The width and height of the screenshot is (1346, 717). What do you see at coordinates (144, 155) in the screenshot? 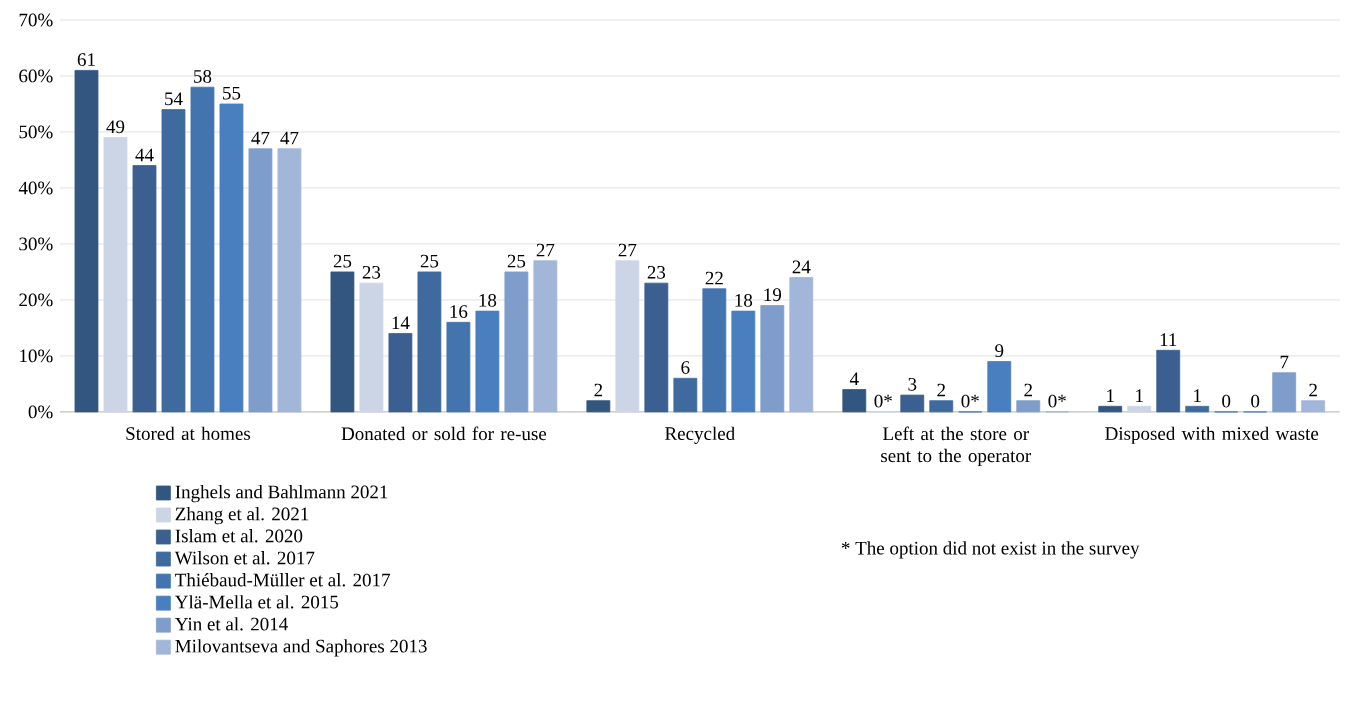
I see `data-label: 44` at bounding box center [144, 155].